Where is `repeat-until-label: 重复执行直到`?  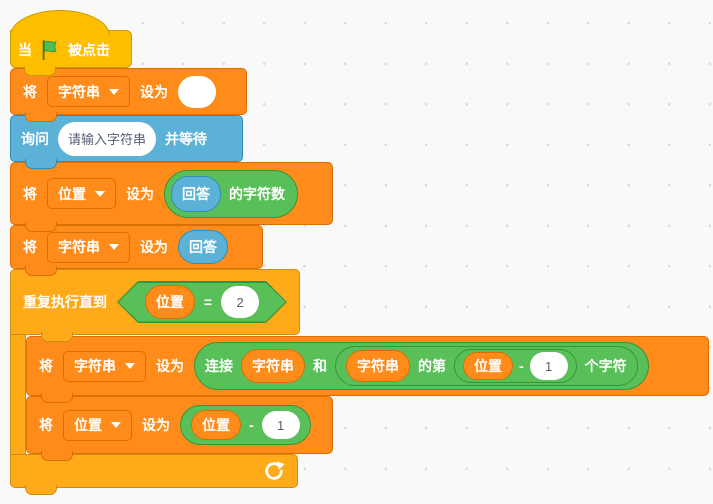 repeat-until-label: 重复执行直到 is located at coordinates (65, 302).